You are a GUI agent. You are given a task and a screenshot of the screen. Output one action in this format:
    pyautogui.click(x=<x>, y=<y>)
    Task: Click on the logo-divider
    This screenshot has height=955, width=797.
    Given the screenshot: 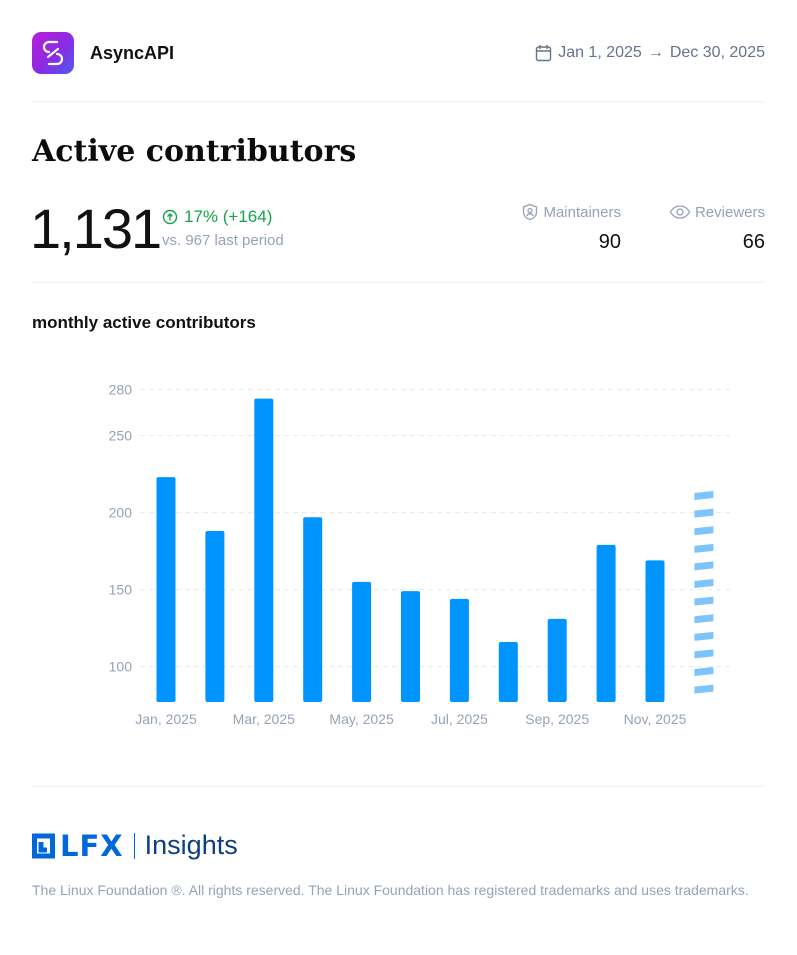 What is the action you would take?
    pyautogui.click(x=134, y=845)
    